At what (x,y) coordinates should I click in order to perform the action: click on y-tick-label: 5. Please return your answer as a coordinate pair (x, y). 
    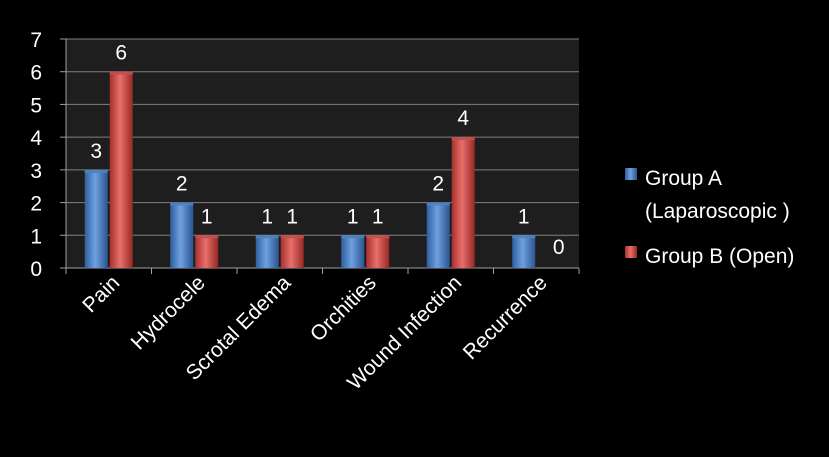
    Looking at the image, I should click on (36, 105).